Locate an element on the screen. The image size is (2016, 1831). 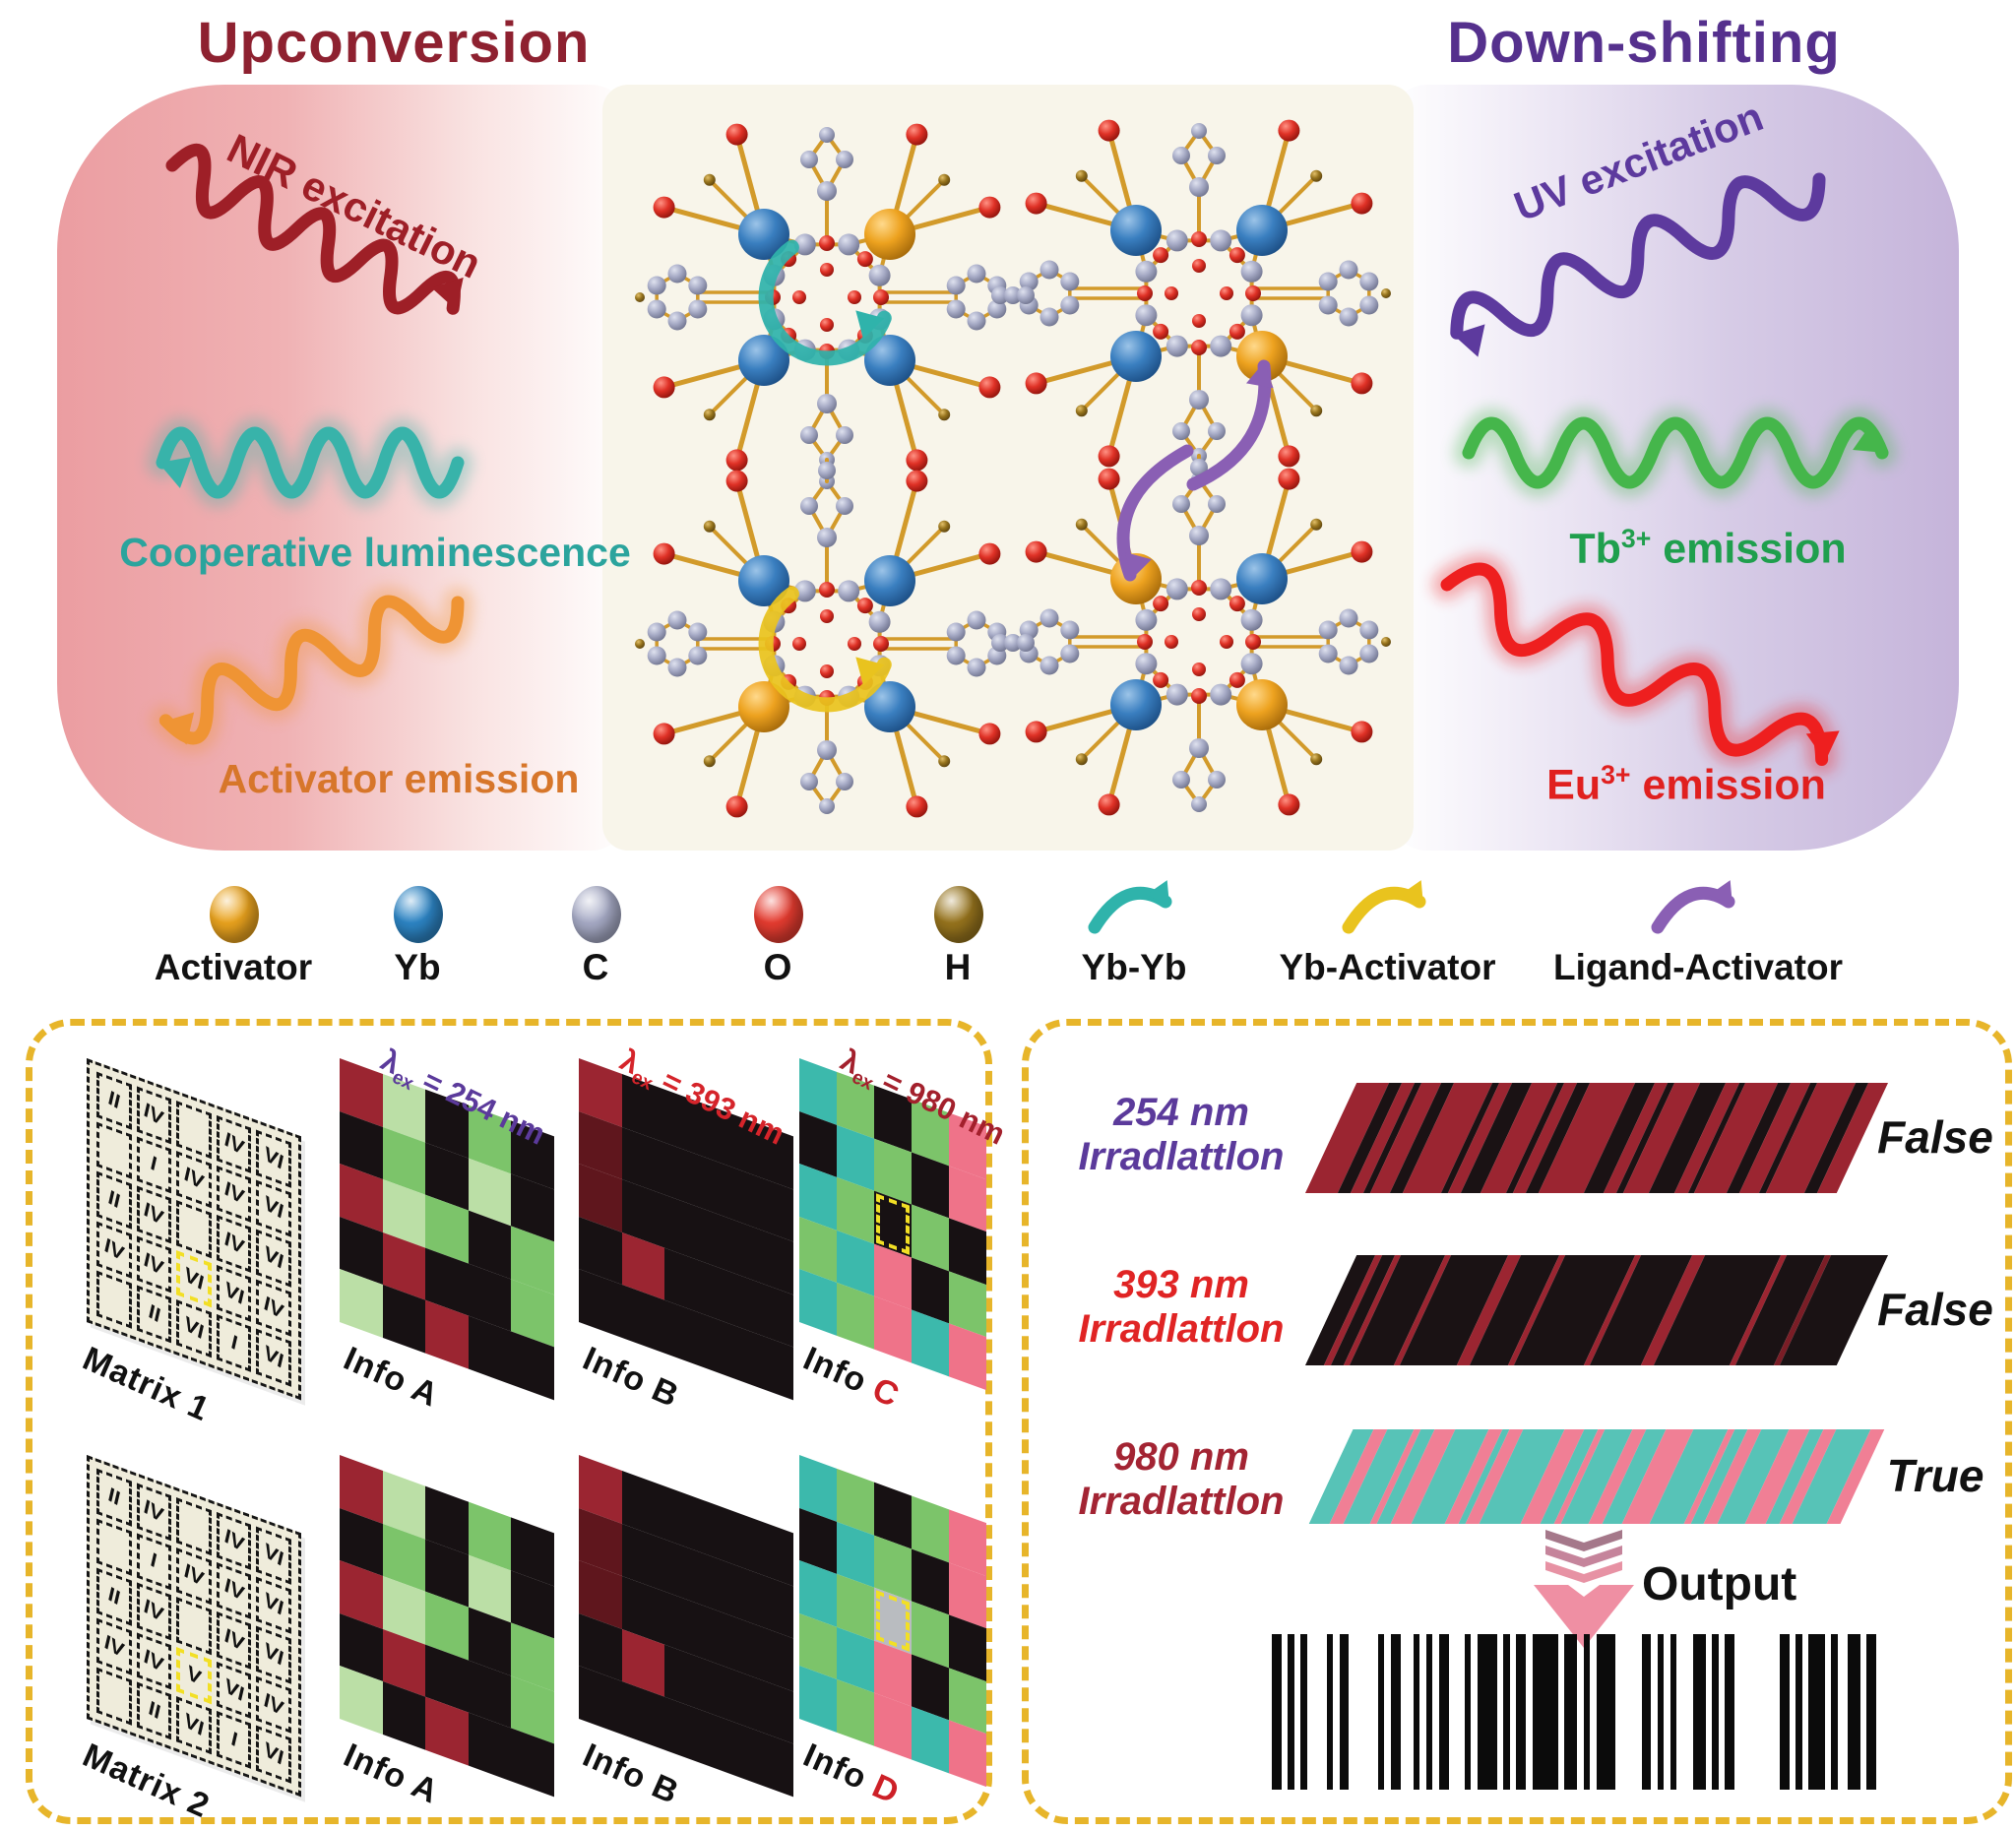
yb-legend-label: Yb is located at coordinates (417, 967).